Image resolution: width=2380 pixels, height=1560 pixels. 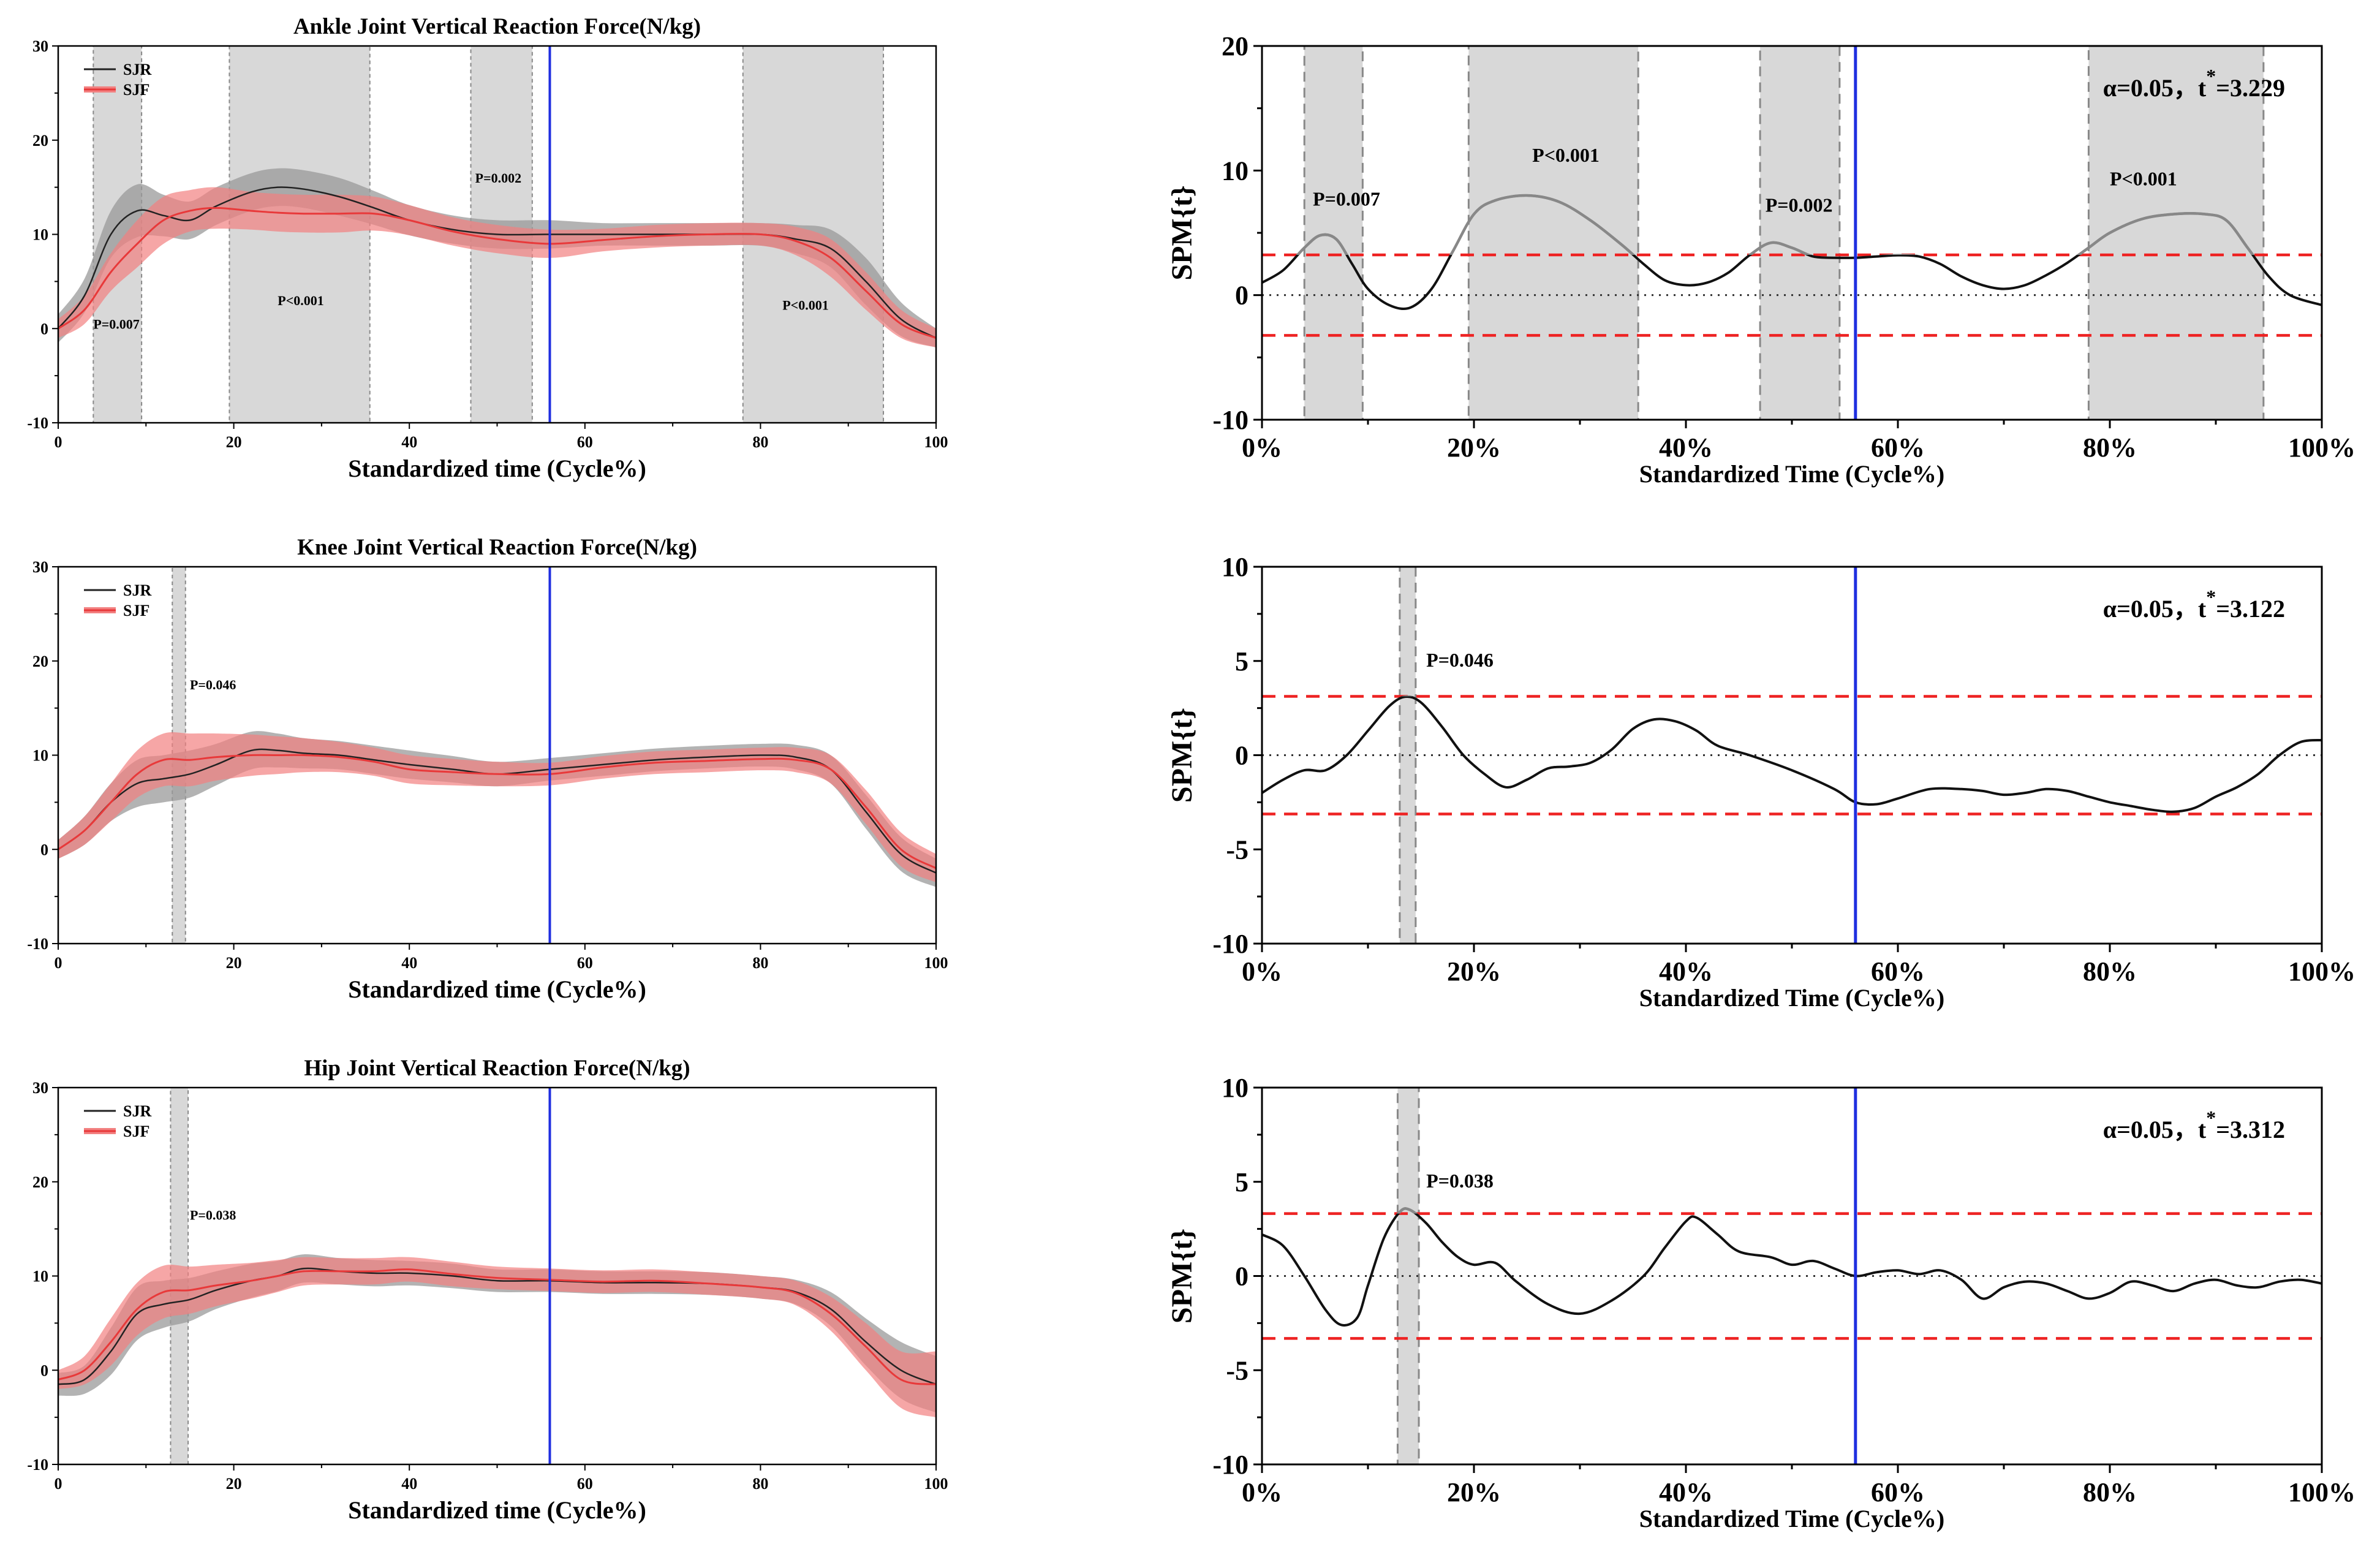 What do you see at coordinates (1346, 198) in the screenshot?
I see `p-value-label: P=0.007` at bounding box center [1346, 198].